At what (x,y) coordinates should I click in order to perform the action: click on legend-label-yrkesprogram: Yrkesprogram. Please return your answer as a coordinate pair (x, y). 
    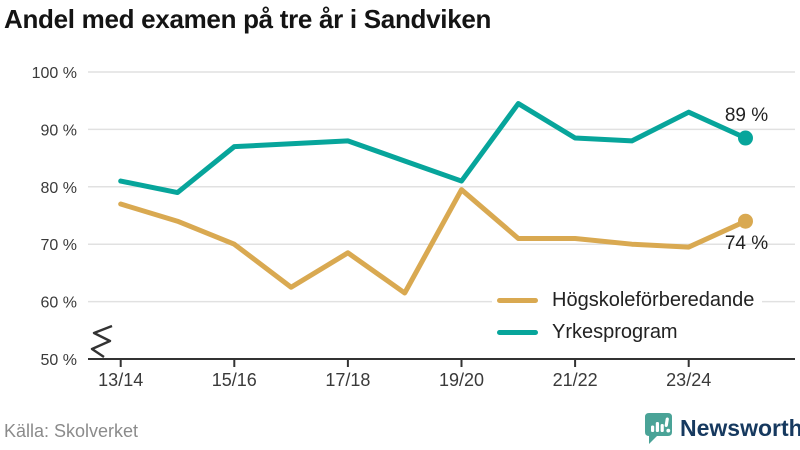
    Looking at the image, I should click on (615, 332).